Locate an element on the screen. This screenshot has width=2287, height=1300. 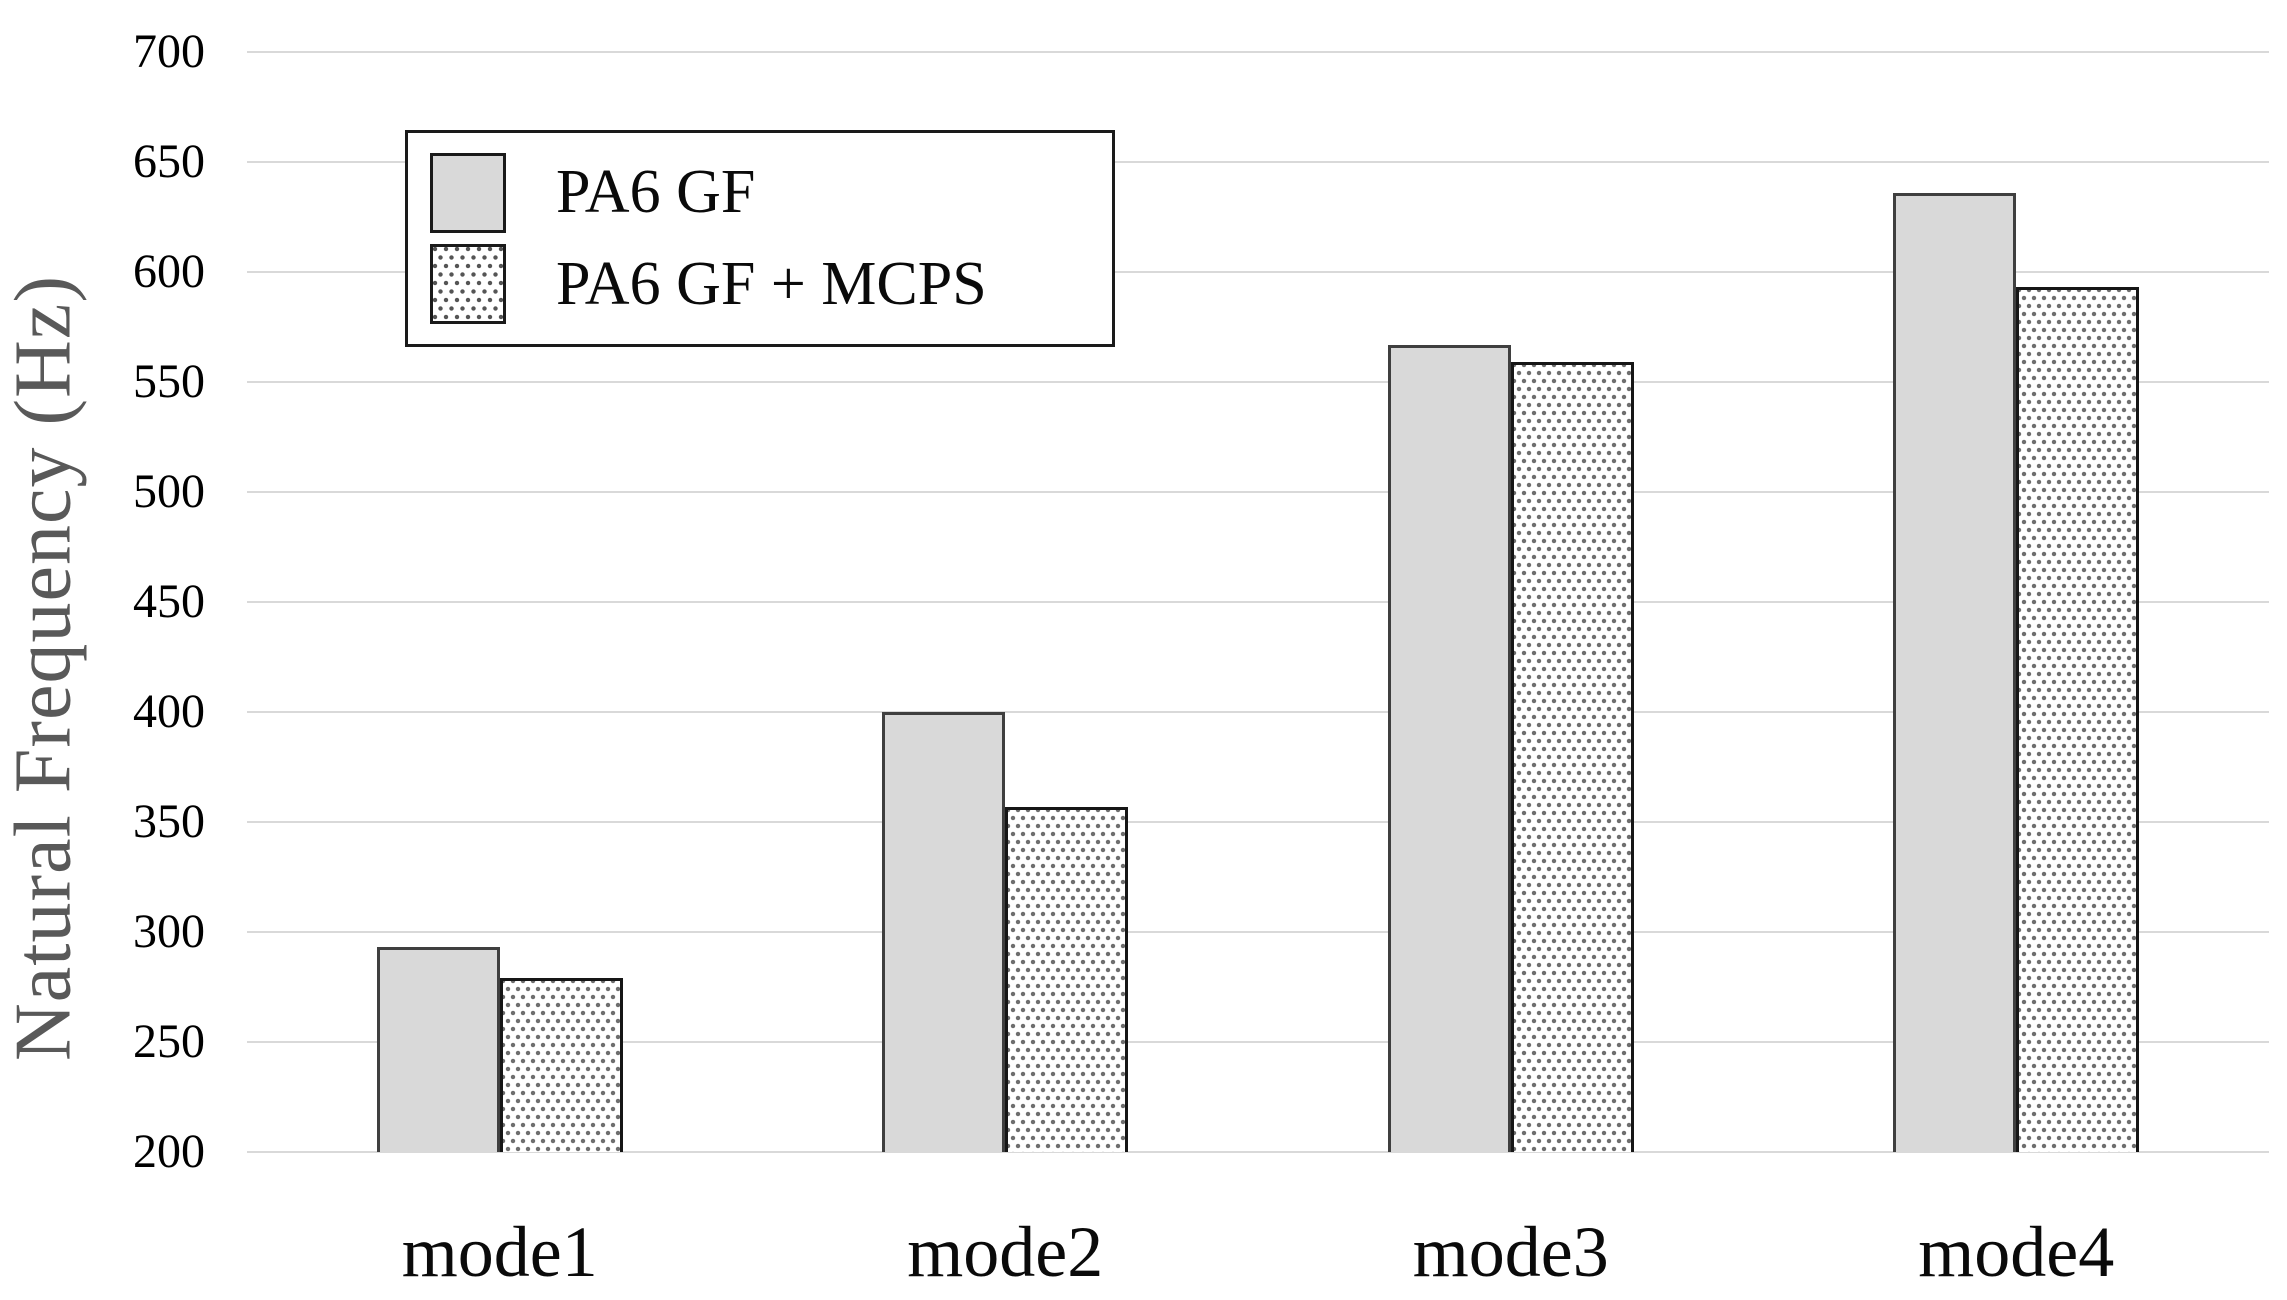
y-tick-label: 250 is located at coordinates (169, 1041).